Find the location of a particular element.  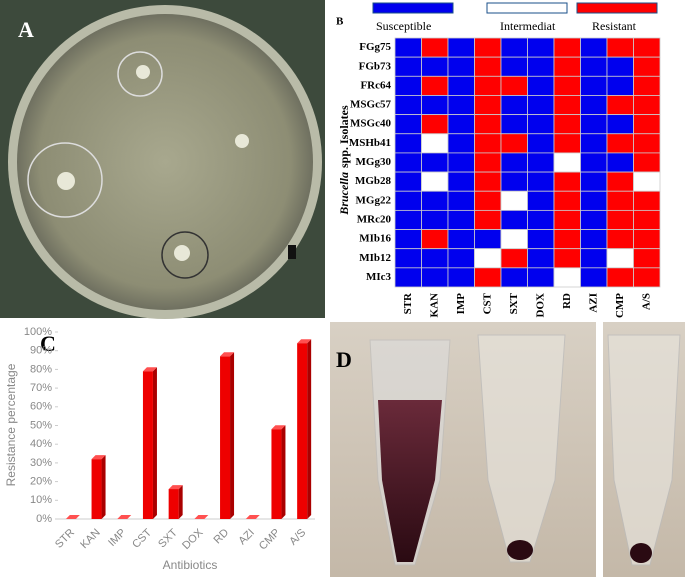

row-label: MGb28 is located at coordinates (373, 181).